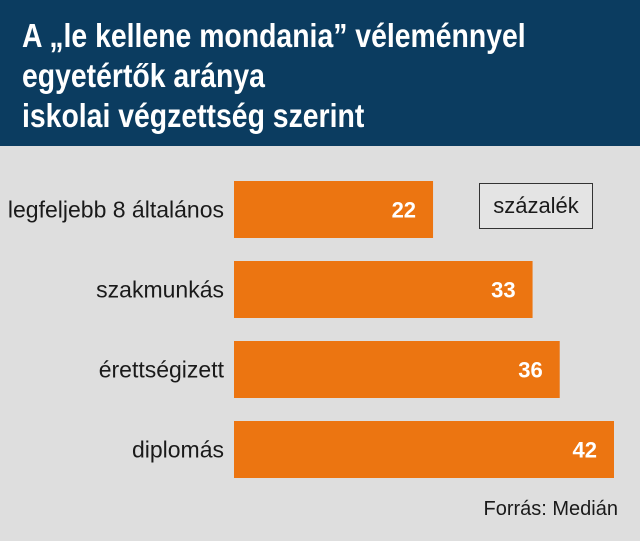 The width and height of the screenshot is (640, 541). I want to click on value-label-1: 33, so click(503, 290).